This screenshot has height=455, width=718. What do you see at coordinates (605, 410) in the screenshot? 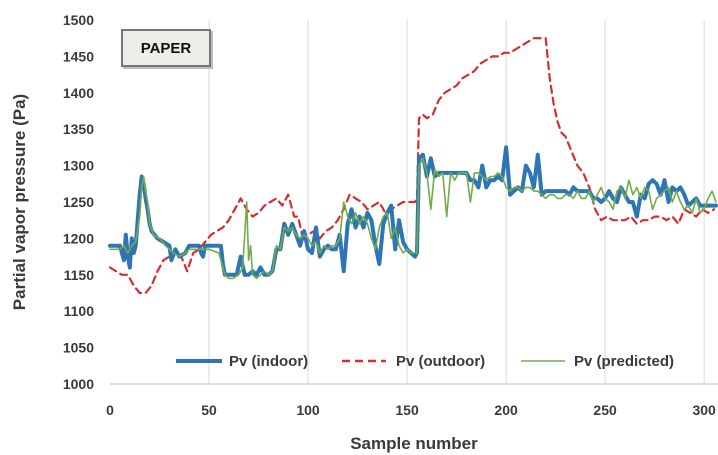
I see `x-tick-label: 250` at bounding box center [605, 410].